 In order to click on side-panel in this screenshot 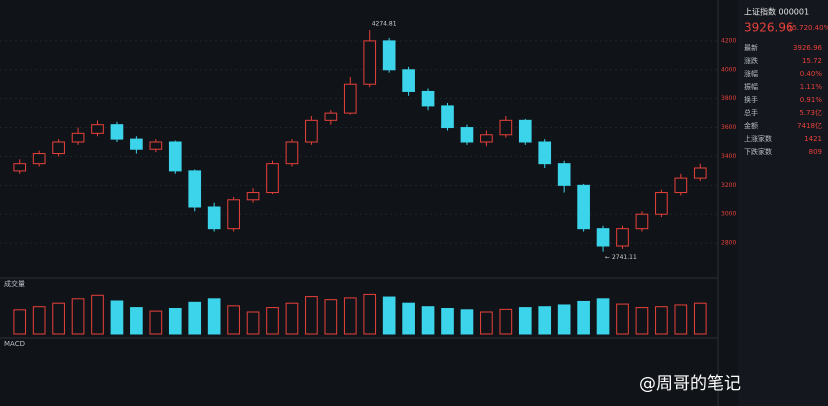, I will do `click(783, 203)`.